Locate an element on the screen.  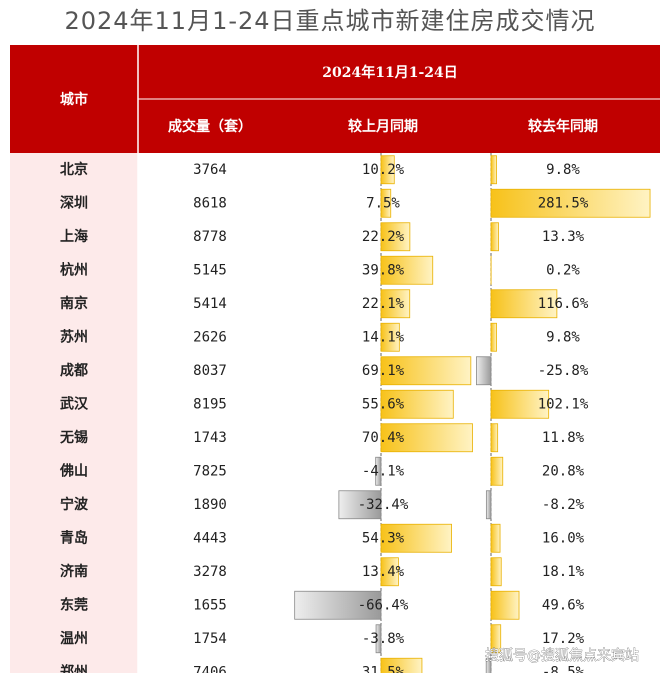
volume: 8195 is located at coordinates (210, 404).